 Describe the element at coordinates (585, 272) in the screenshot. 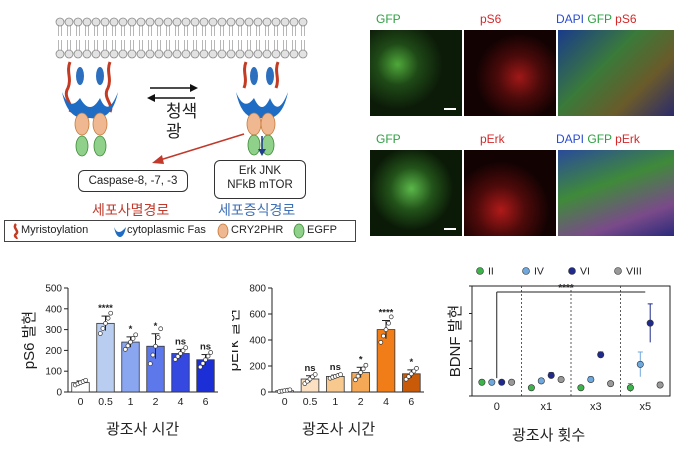

I see `legend-label: VI` at that location.